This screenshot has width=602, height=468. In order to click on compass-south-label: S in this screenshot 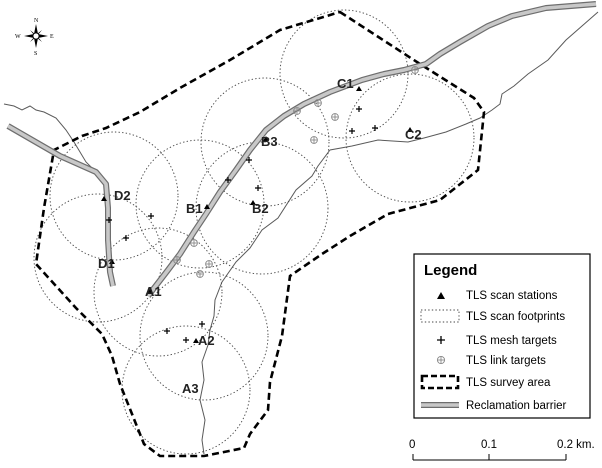, I will do `click(35, 54)`.